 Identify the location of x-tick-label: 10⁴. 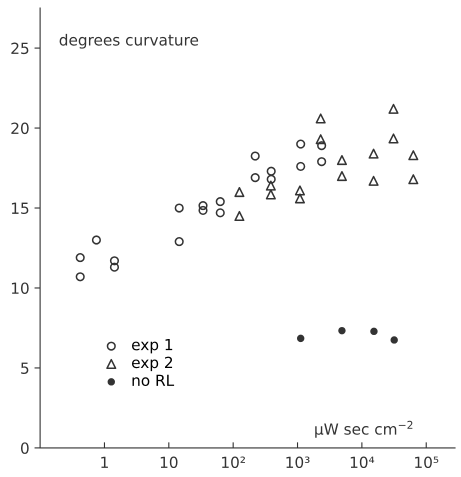
(362, 462).